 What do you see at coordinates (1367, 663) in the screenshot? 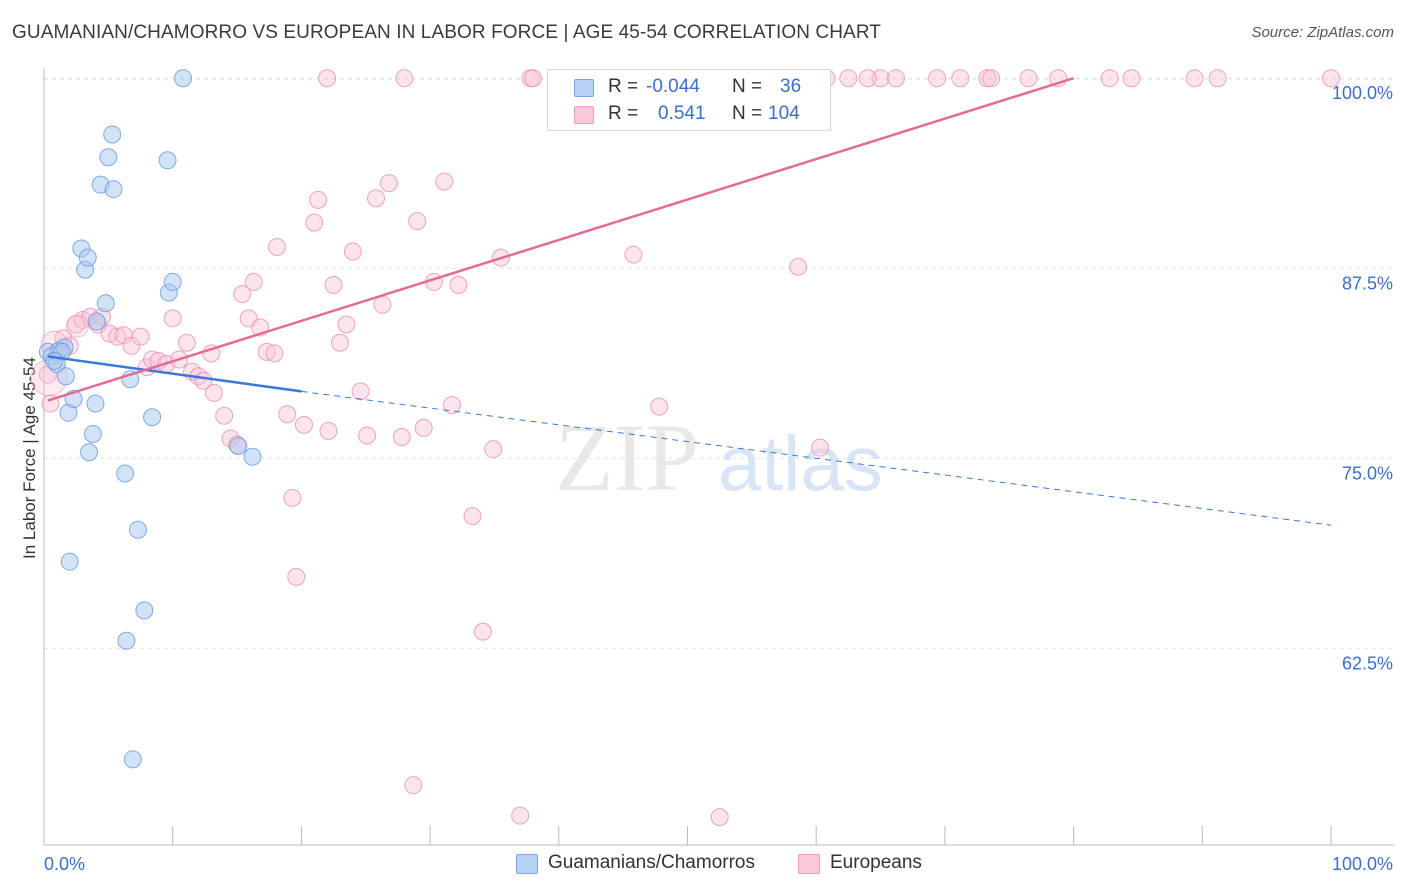
I see `y-tick-label: 62.5%` at bounding box center [1367, 663].